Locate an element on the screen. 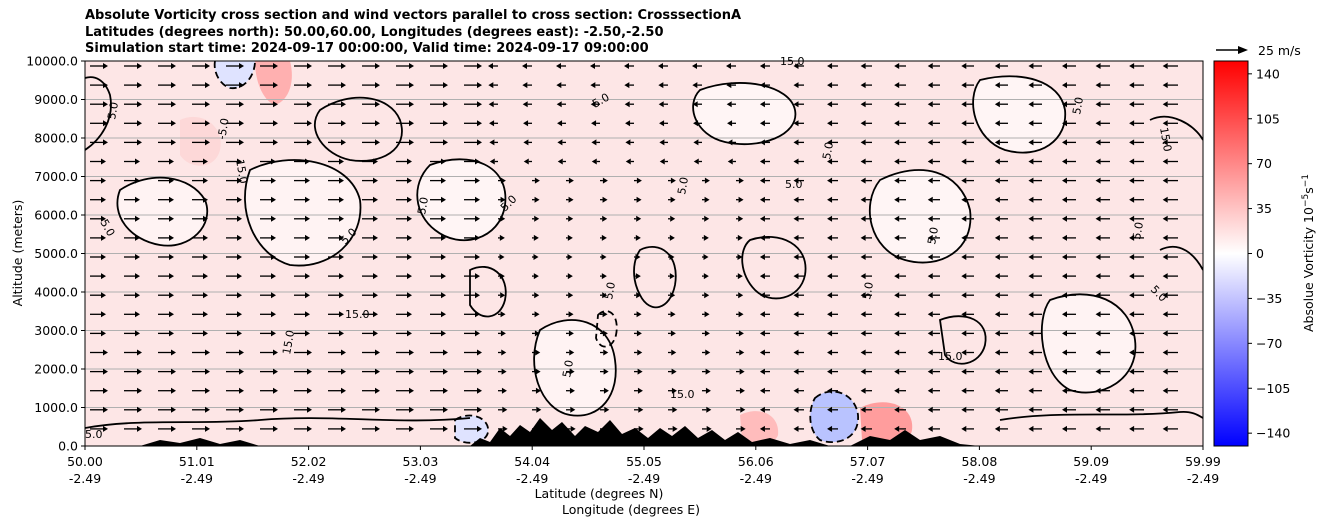 This screenshot has height=526, width=1332. y-tick-label: 7000.0 is located at coordinates (56, 176).